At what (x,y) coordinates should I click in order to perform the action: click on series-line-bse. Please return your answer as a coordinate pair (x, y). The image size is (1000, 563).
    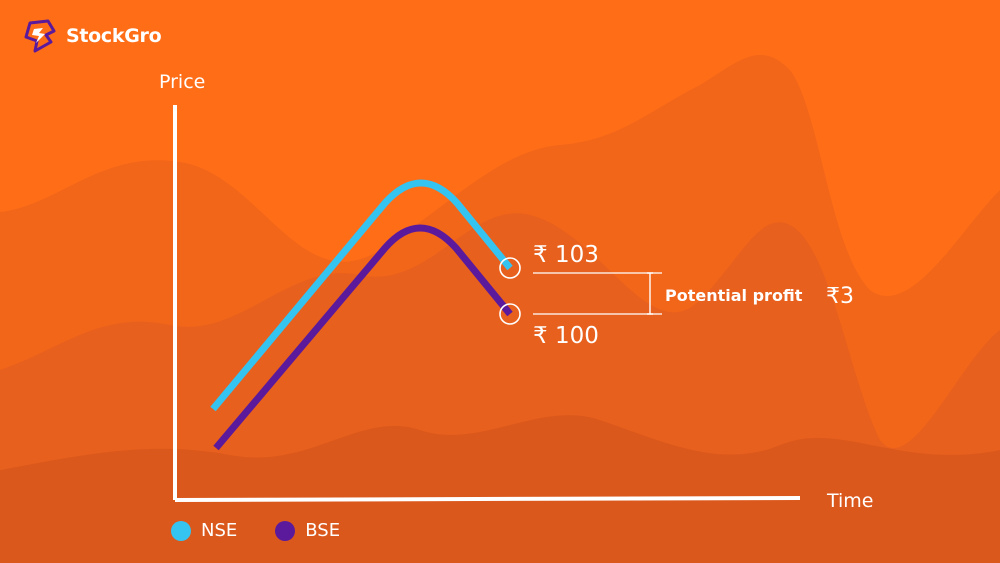
    Looking at the image, I should click on (363, 337).